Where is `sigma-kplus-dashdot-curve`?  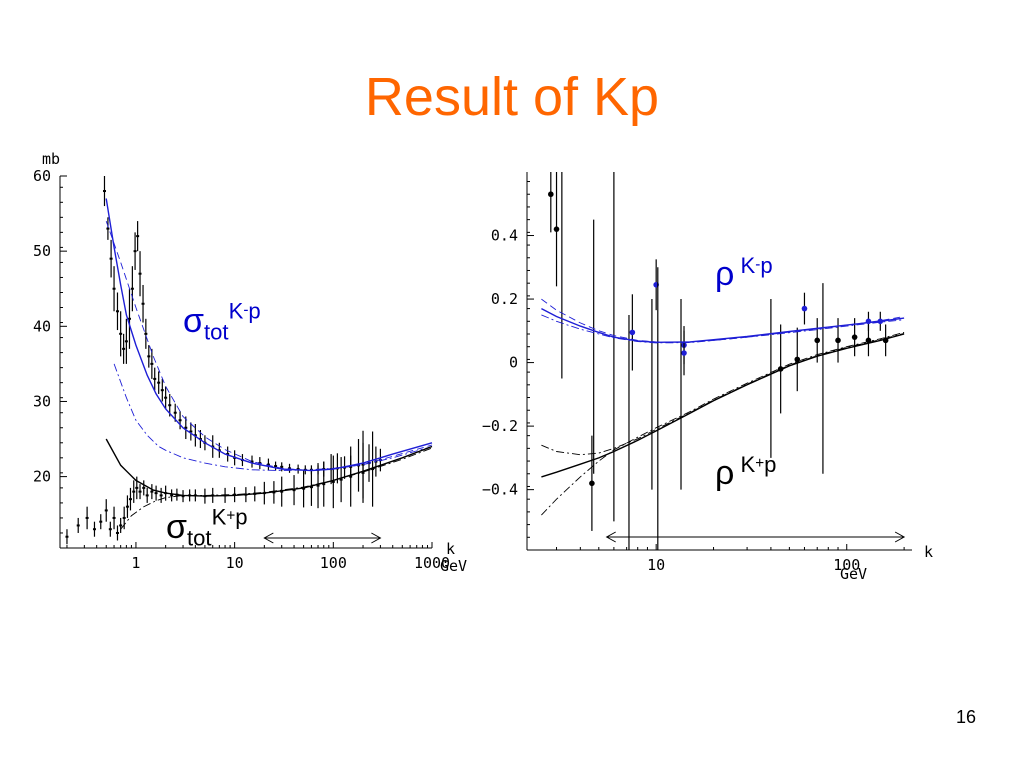
sigma-kplus-dashdot-curve is located at coordinates (276, 488).